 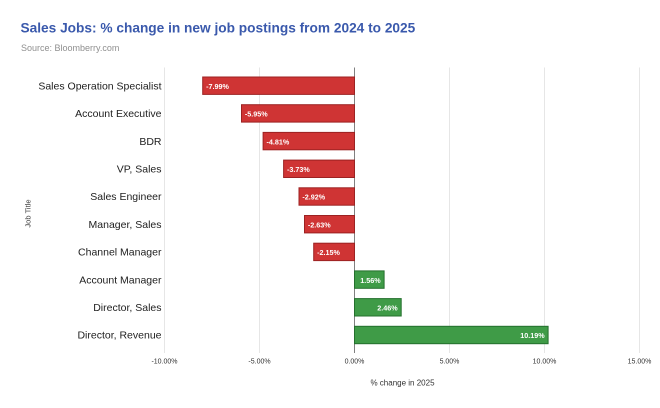 I want to click on svg-text: % change in 2025, so click(x=402, y=383).